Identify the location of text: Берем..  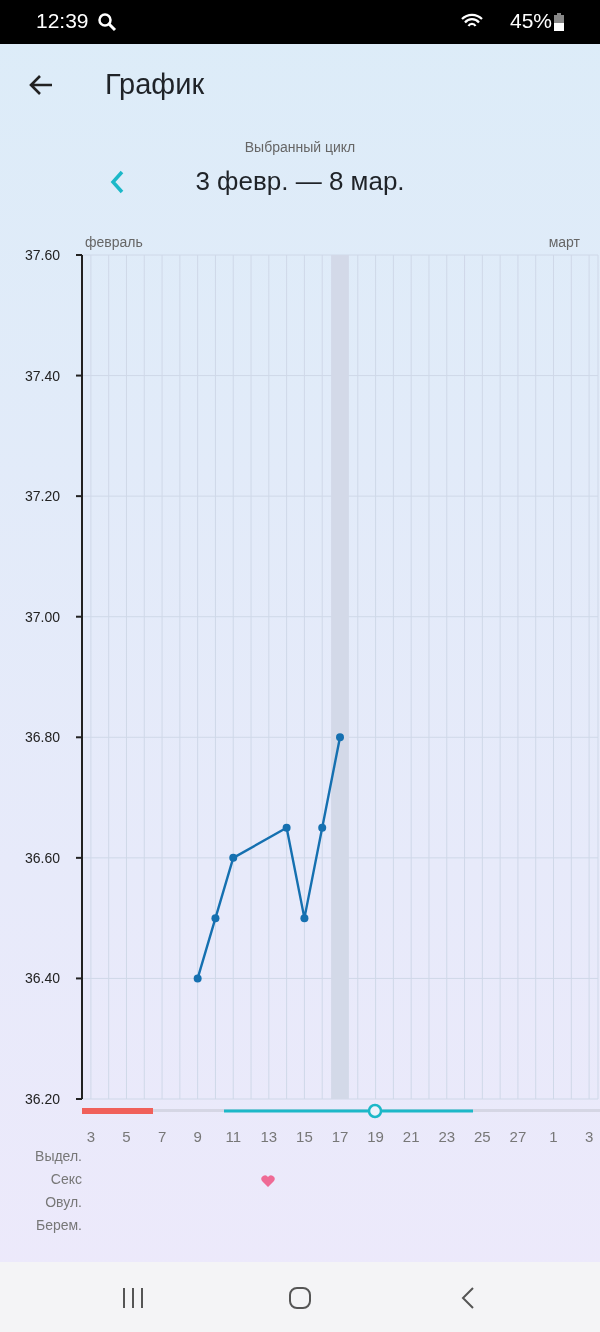
(58, 1225).